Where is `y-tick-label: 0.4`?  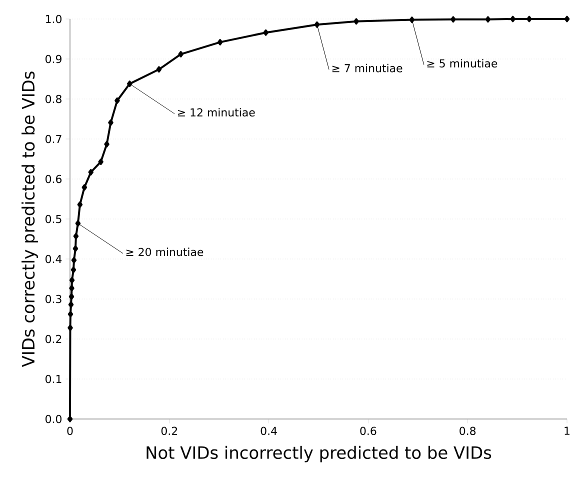 y-tick-label: 0.4 is located at coordinates (54, 259).